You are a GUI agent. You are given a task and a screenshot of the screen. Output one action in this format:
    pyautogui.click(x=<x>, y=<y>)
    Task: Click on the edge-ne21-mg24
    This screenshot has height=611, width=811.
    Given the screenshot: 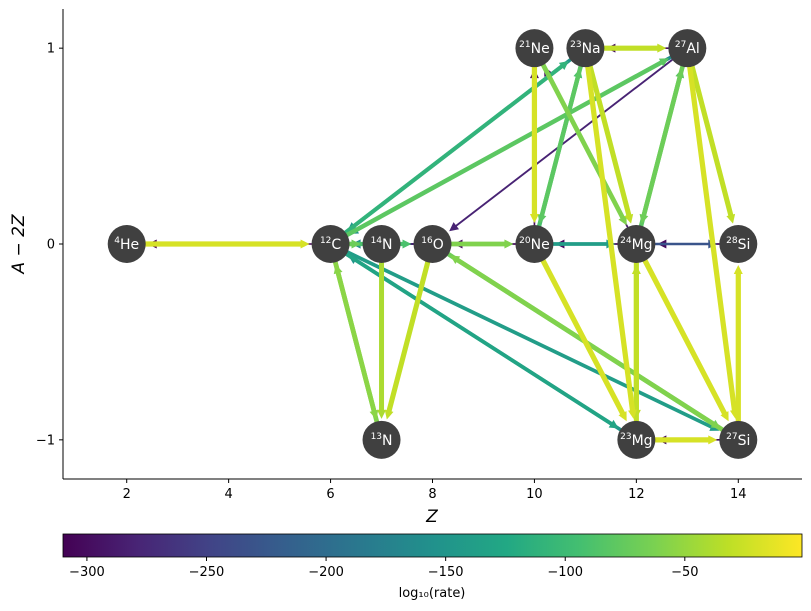 What is the action you would take?
    pyautogui.click(x=583, y=144)
    